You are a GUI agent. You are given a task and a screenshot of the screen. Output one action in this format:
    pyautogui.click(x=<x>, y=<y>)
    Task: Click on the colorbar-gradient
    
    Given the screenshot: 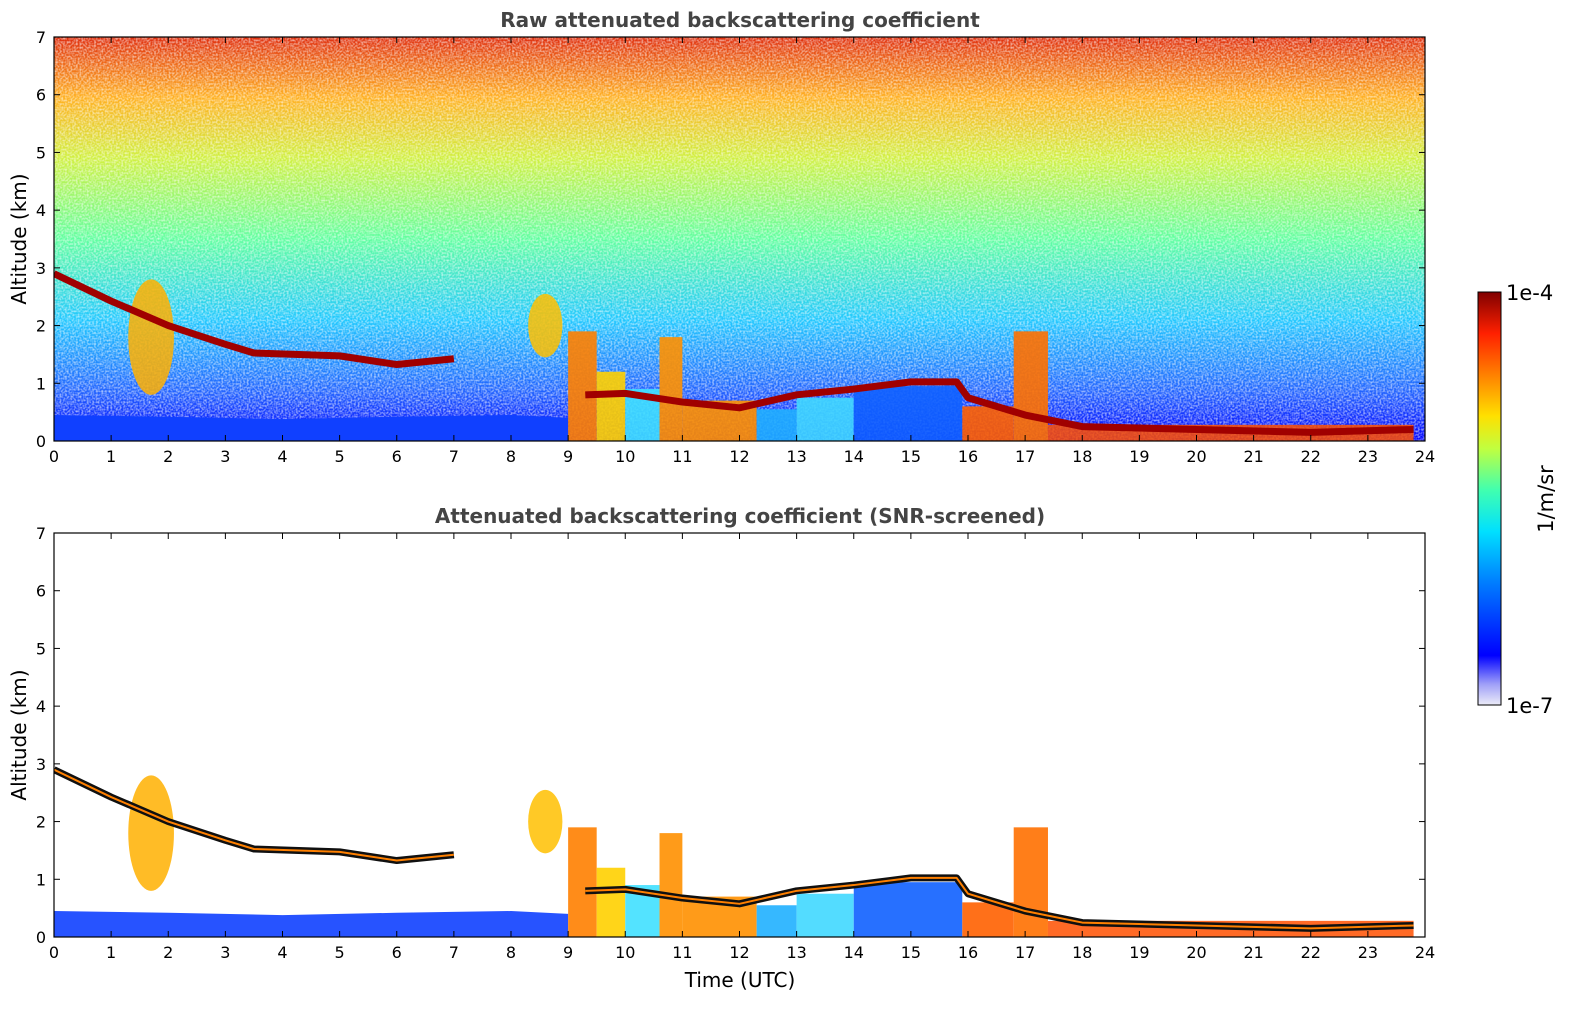 What is the action you would take?
    pyautogui.click(x=1489, y=498)
    